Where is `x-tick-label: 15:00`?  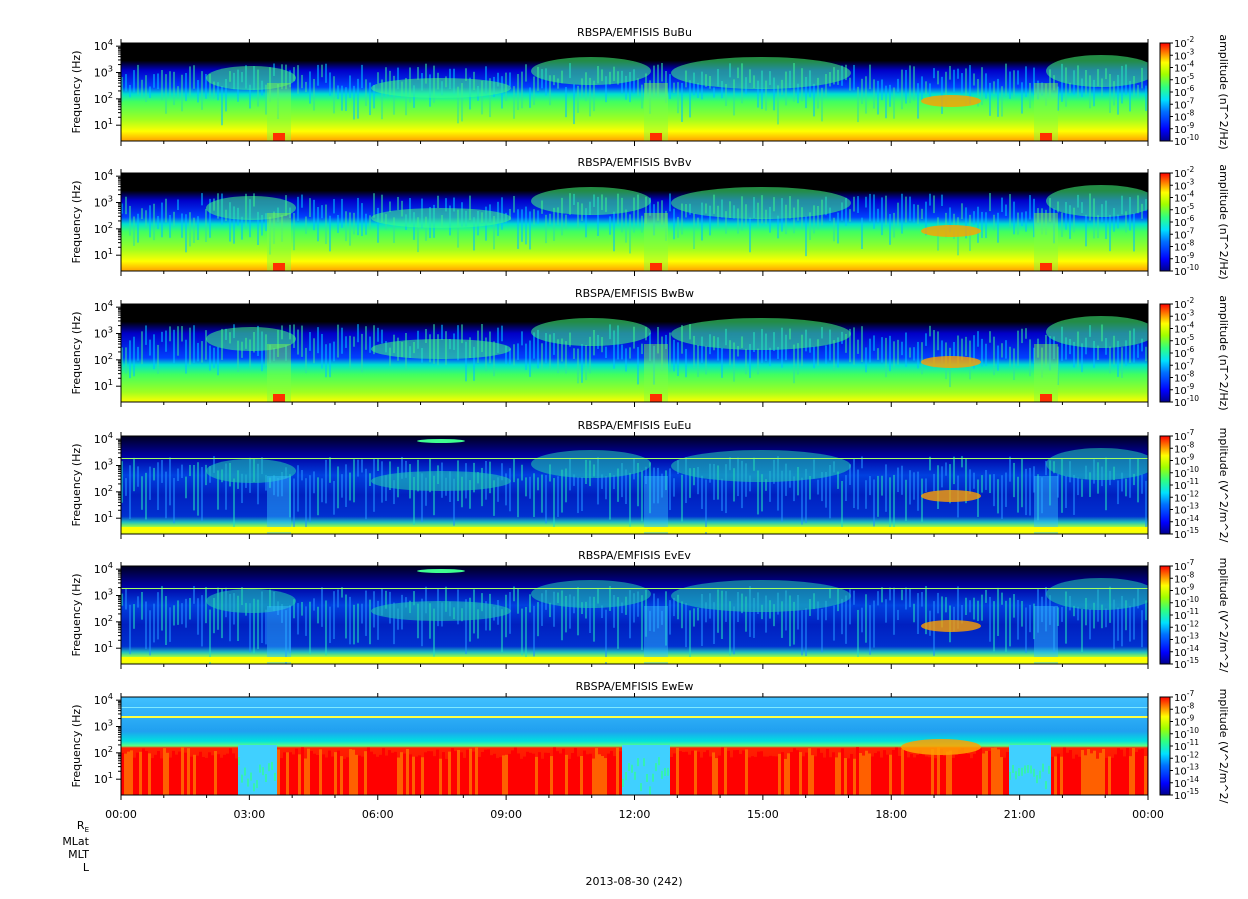 x-tick-label: 15:00 is located at coordinates (763, 814).